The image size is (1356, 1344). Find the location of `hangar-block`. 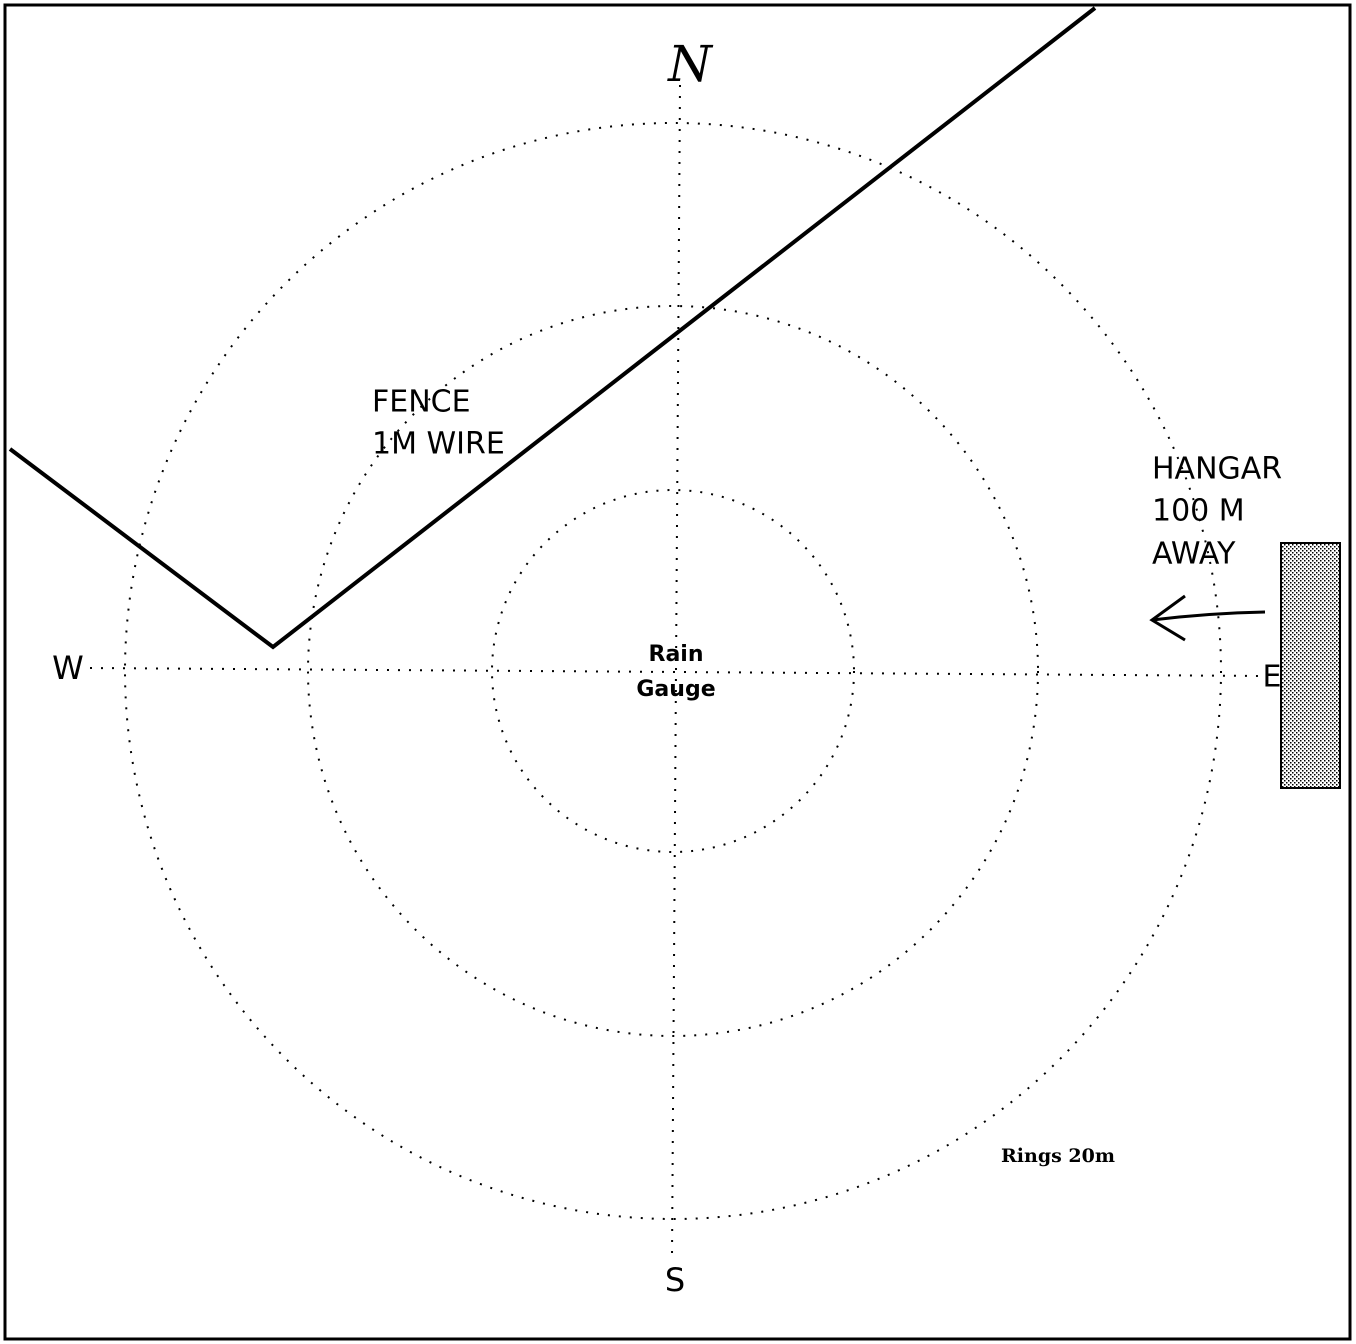

hangar-block is located at coordinates (1310, 665).